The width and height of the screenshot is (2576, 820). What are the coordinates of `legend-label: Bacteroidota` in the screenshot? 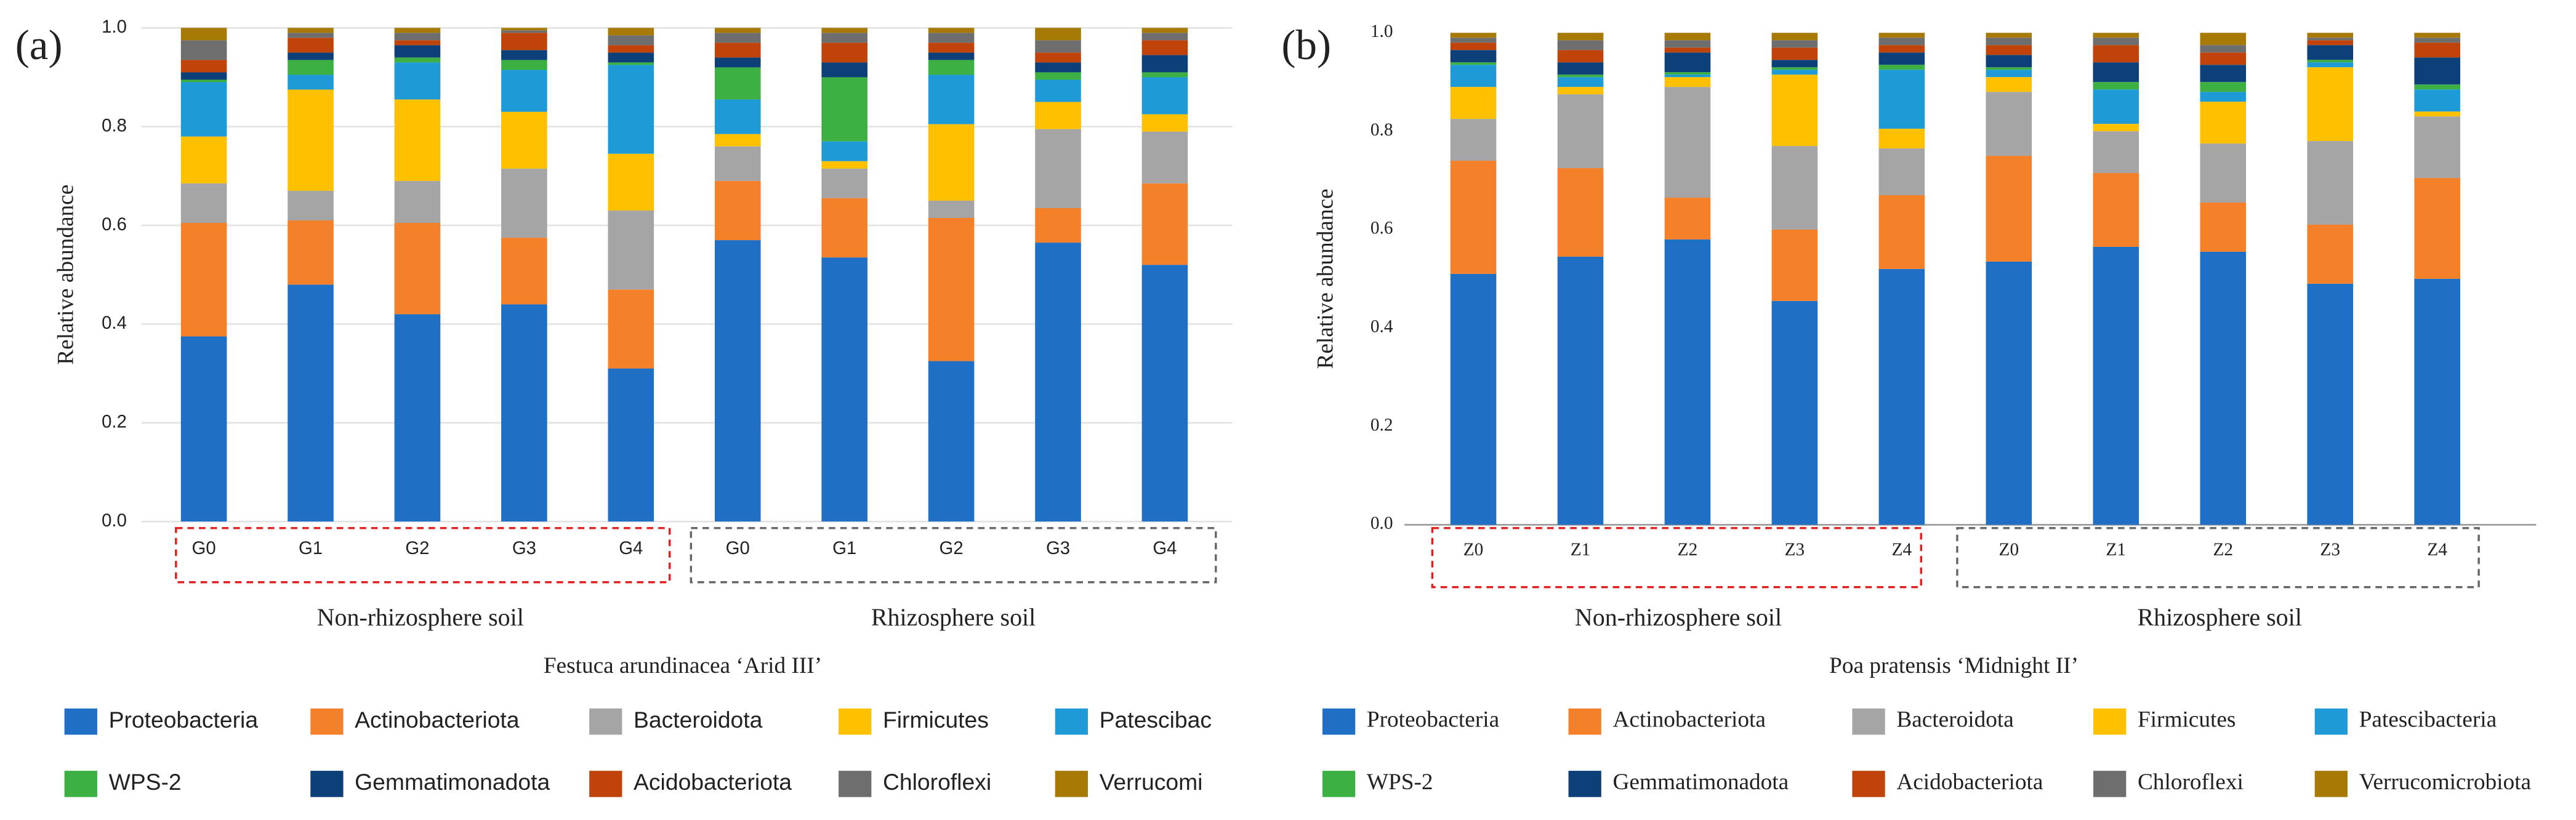 It's located at (698, 720).